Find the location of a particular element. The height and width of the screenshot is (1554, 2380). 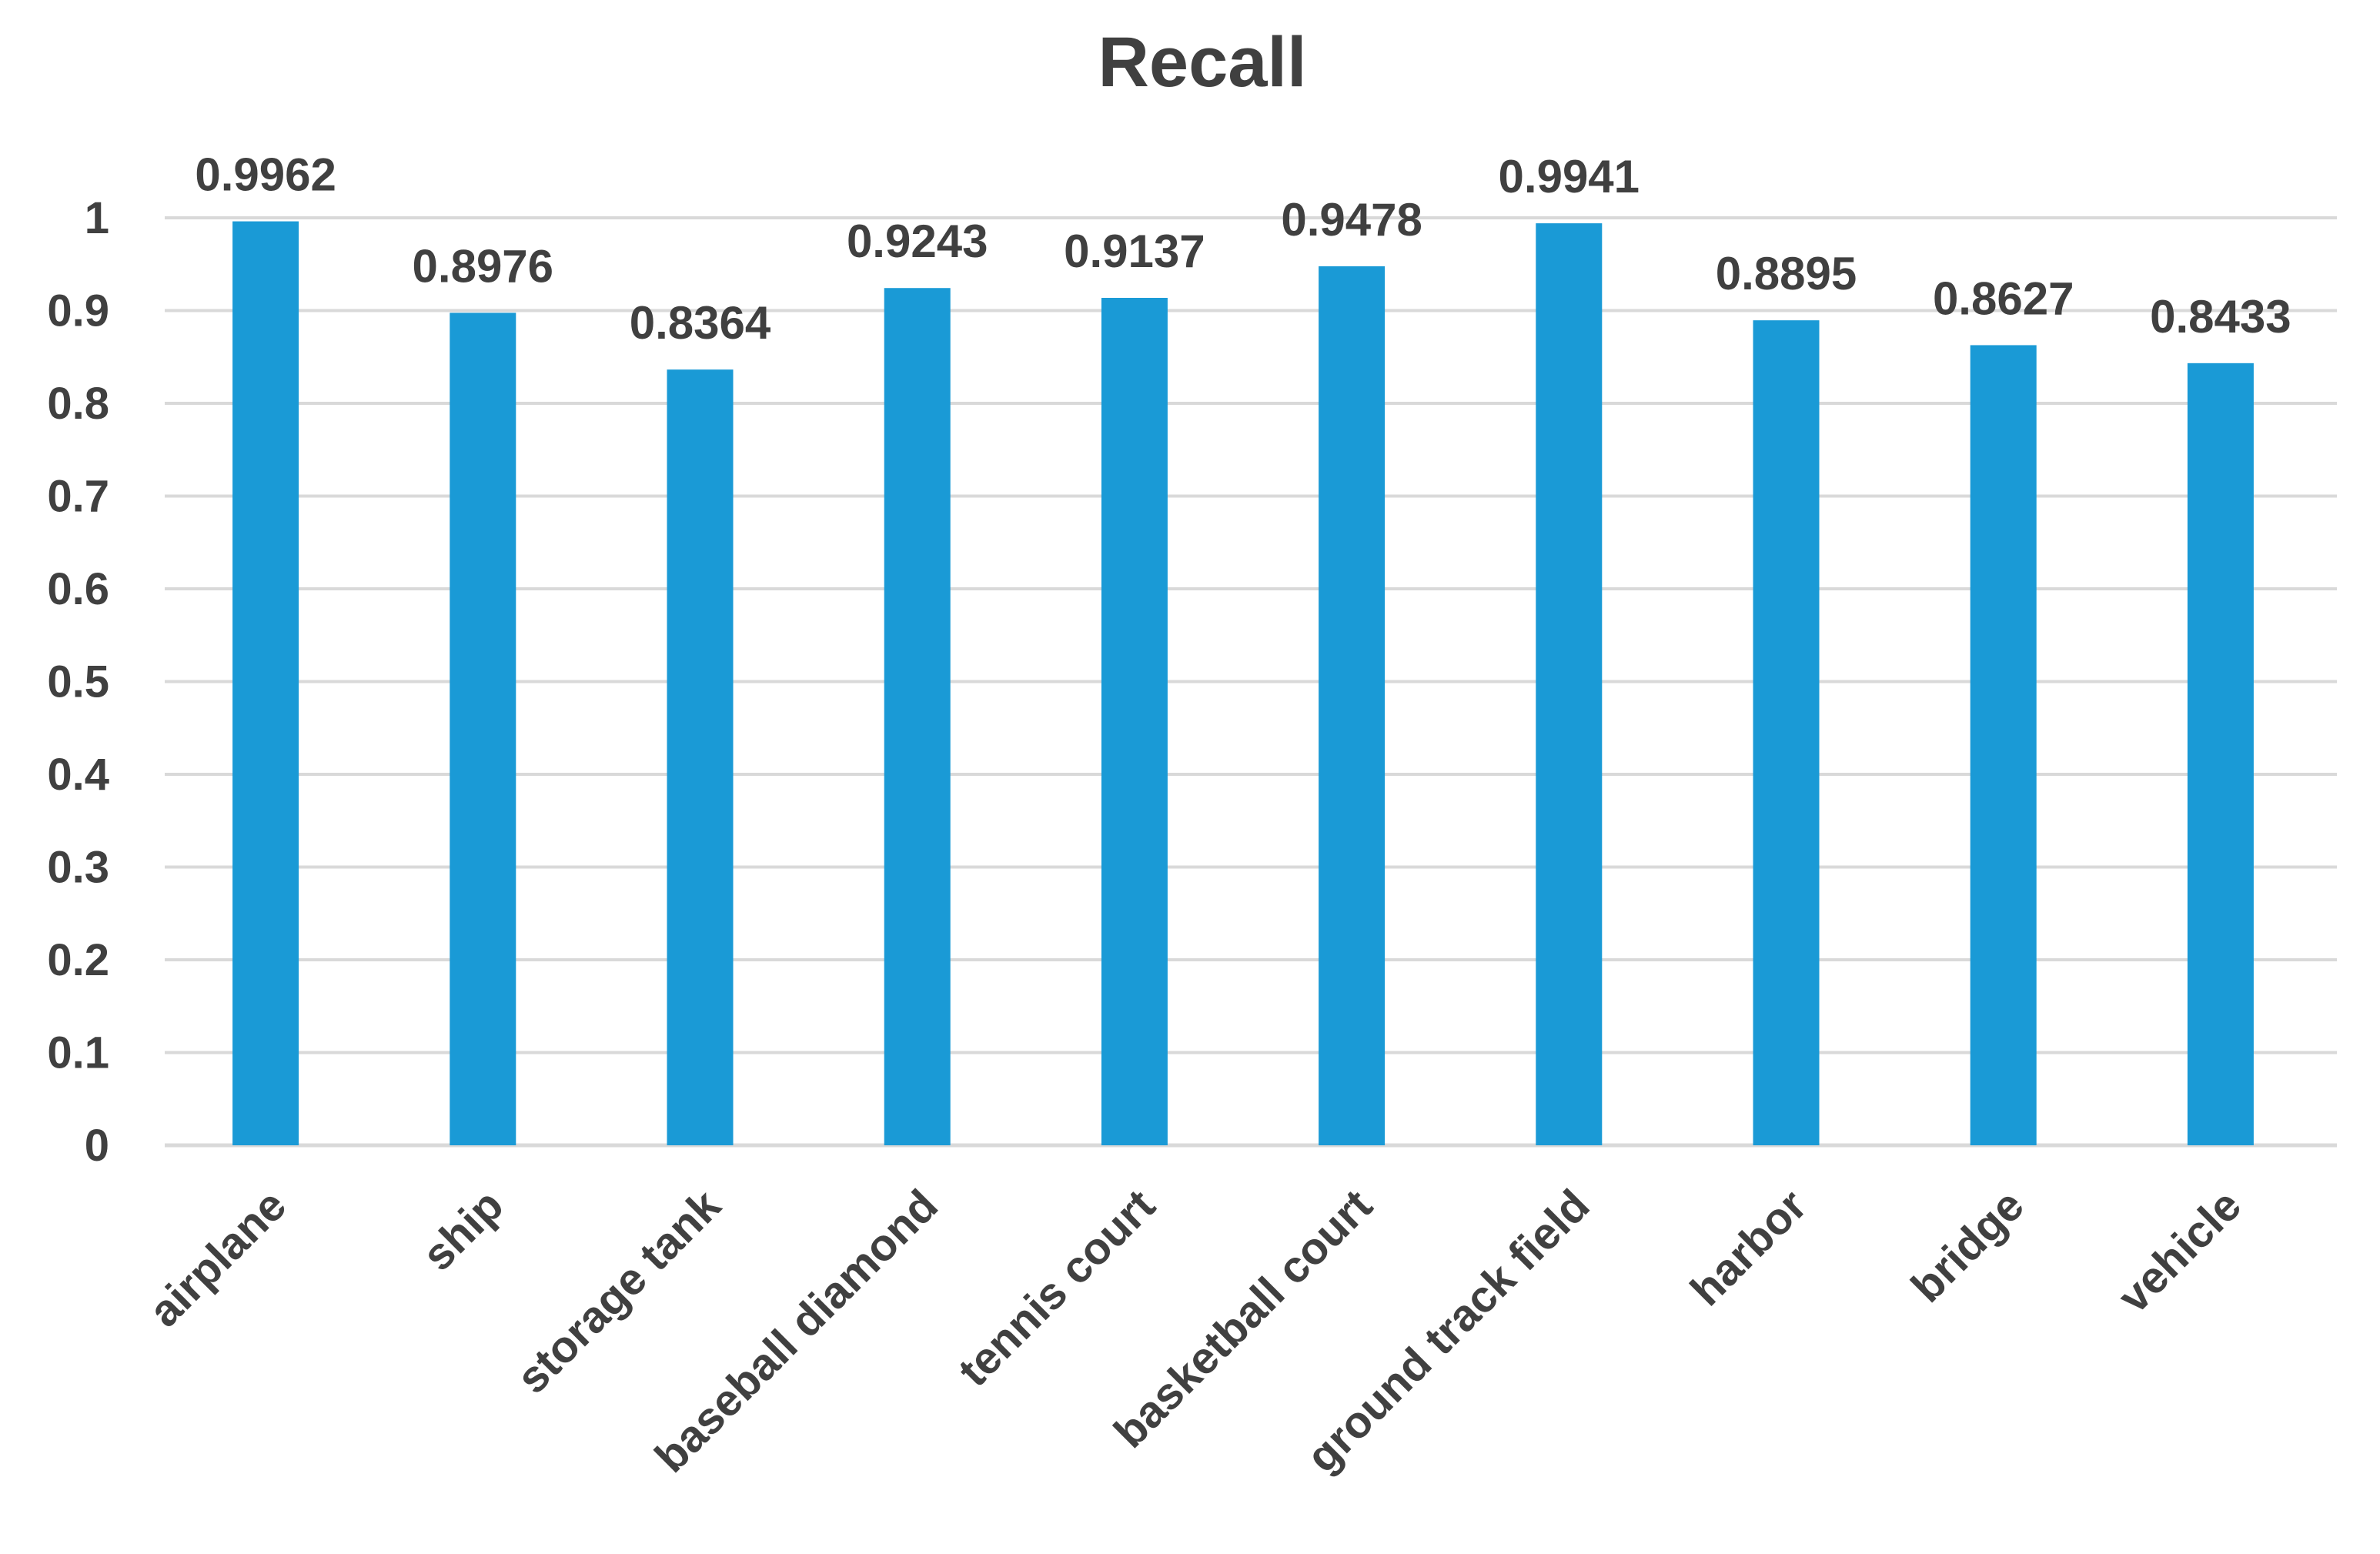

data-label: 0.9962 is located at coordinates (266, 175).